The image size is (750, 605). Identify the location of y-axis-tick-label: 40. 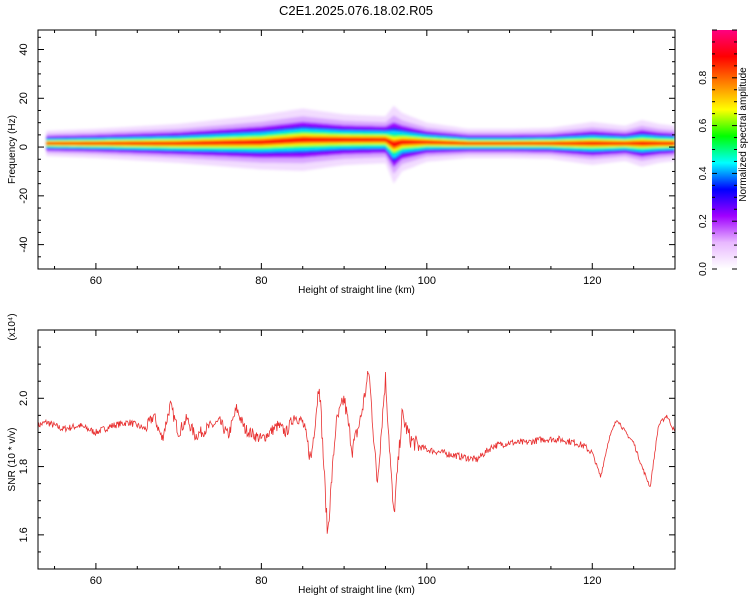
(24, 49).